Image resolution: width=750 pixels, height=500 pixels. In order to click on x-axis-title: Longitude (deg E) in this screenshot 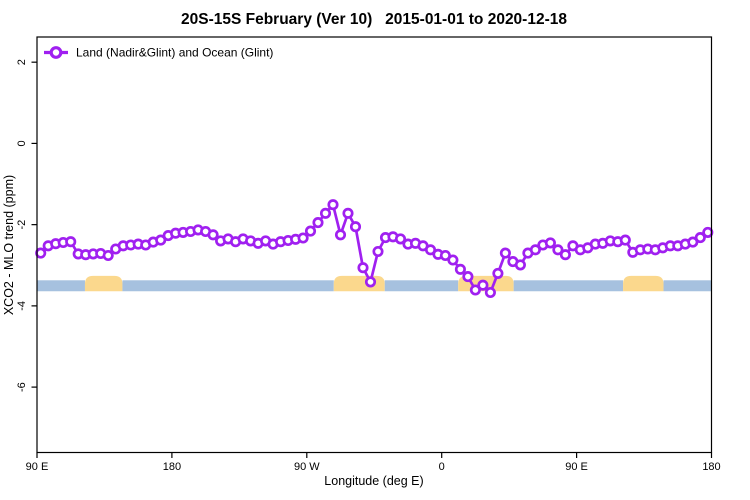, I will do `click(373, 481)`.